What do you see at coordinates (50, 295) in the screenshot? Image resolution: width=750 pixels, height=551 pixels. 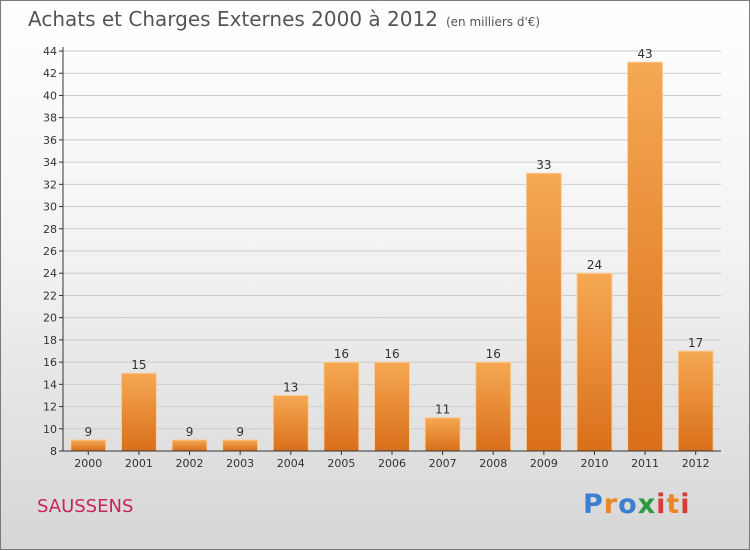 I see `y-tick-label: 22` at bounding box center [50, 295].